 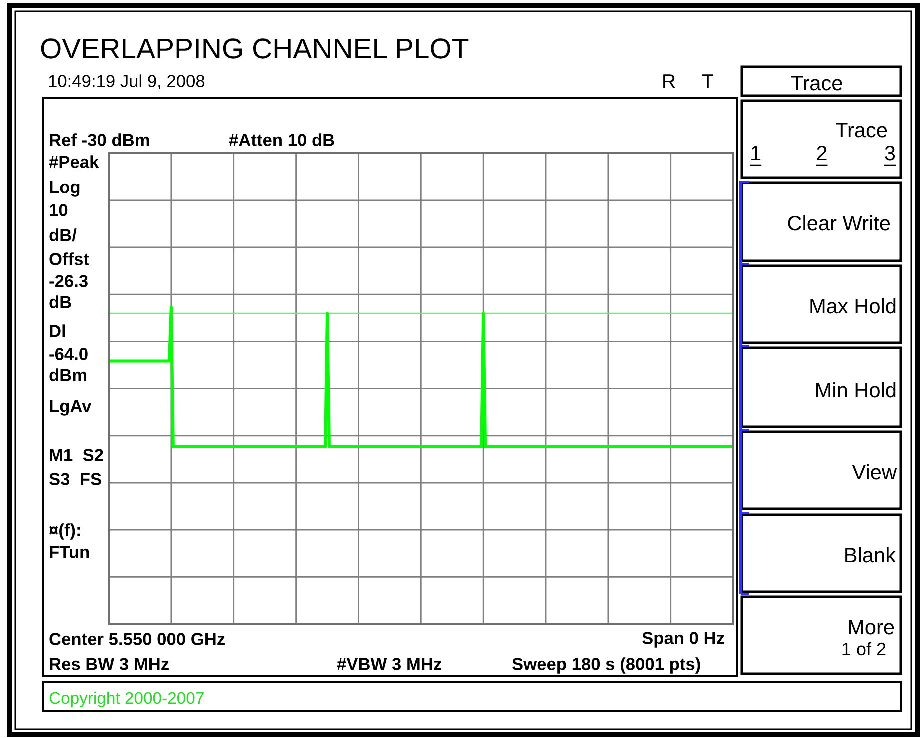 What do you see at coordinates (708, 81) in the screenshot?
I see `text: T` at bounding box center [708, 81].